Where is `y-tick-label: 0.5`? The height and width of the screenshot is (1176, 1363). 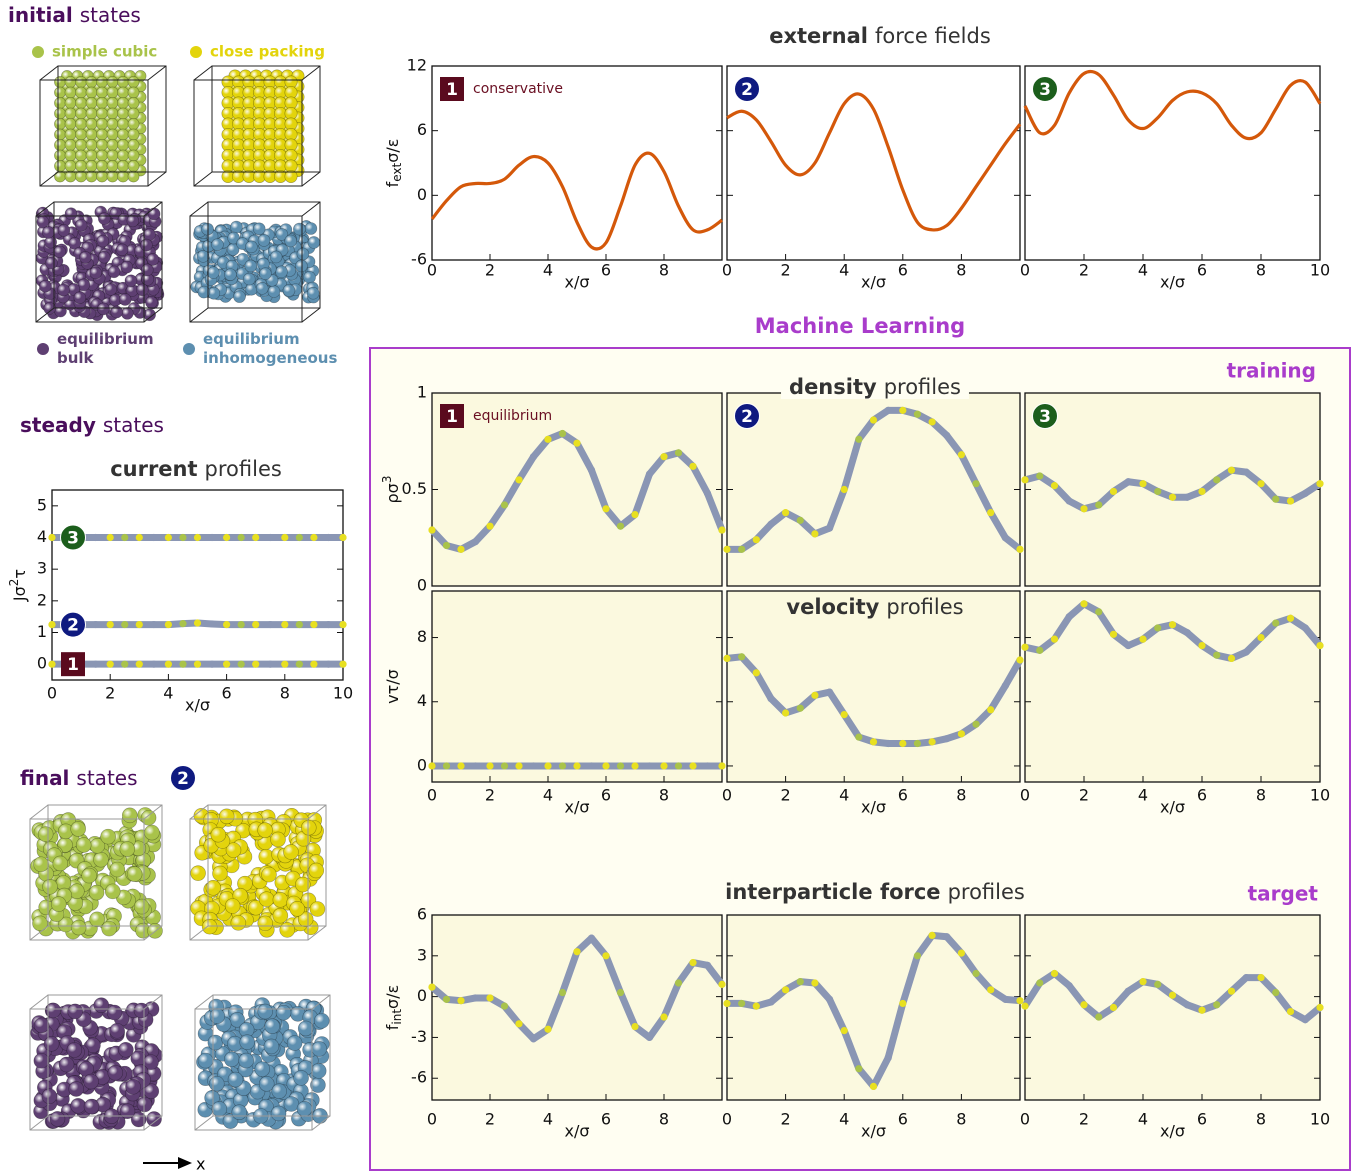 y-tick-label: 0.5 is located at coordinates (414, 488).